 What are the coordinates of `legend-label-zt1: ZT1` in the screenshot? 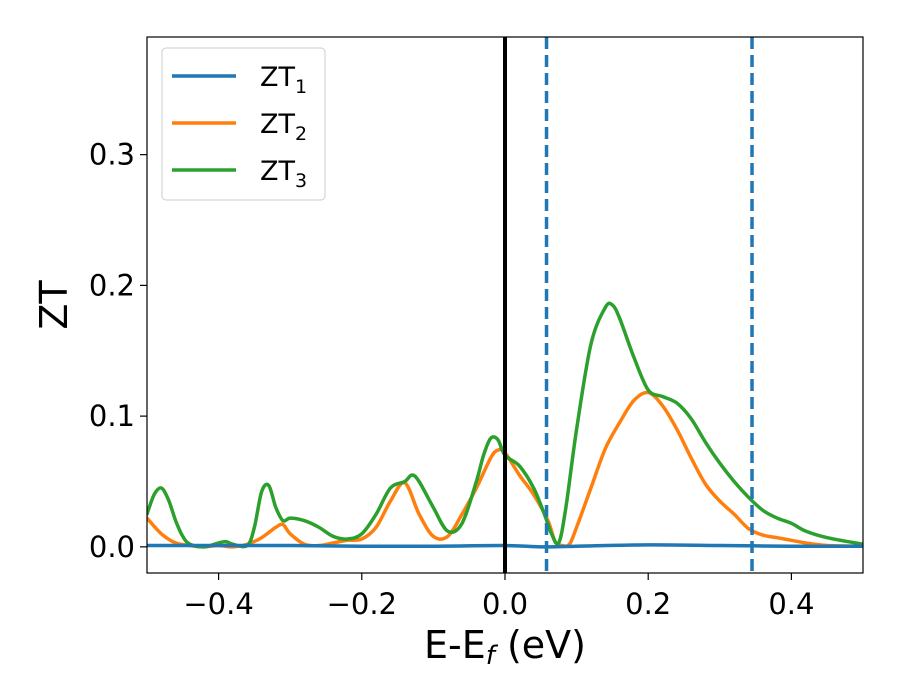 It's located at (283, 80).